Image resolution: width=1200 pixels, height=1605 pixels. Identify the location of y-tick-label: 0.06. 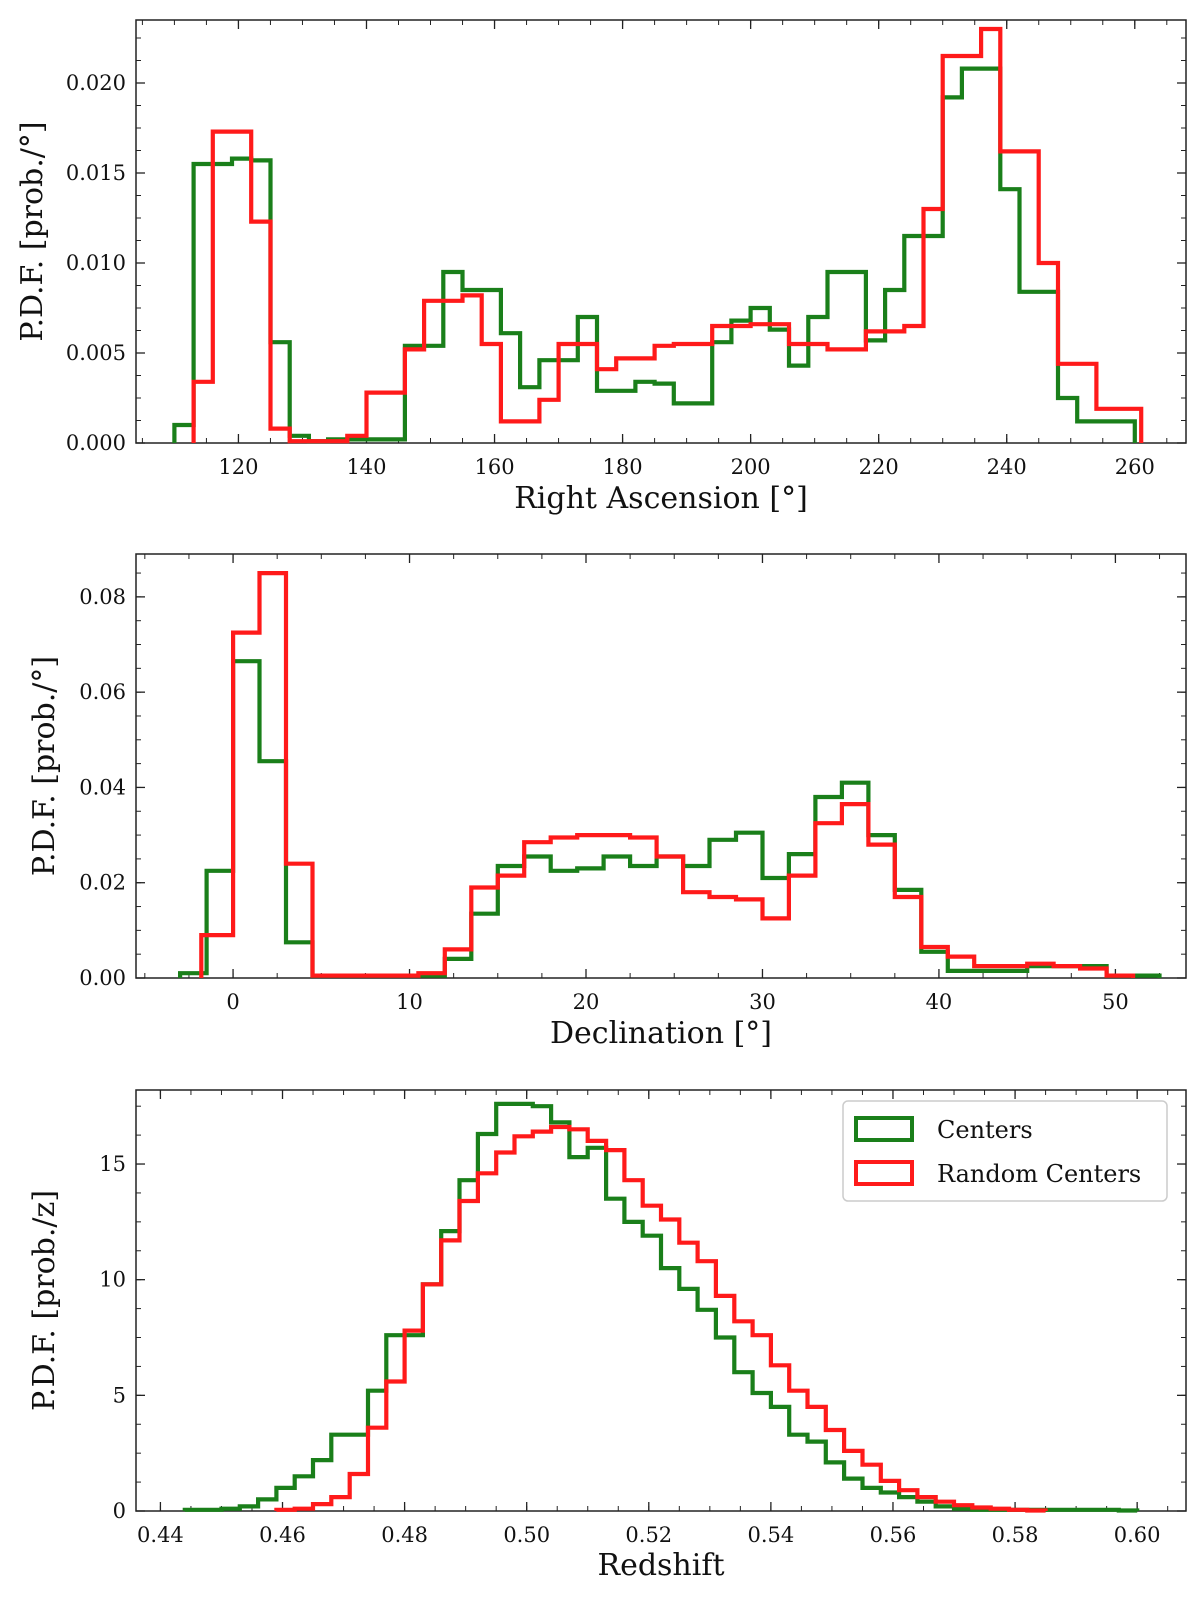
(102, 692).